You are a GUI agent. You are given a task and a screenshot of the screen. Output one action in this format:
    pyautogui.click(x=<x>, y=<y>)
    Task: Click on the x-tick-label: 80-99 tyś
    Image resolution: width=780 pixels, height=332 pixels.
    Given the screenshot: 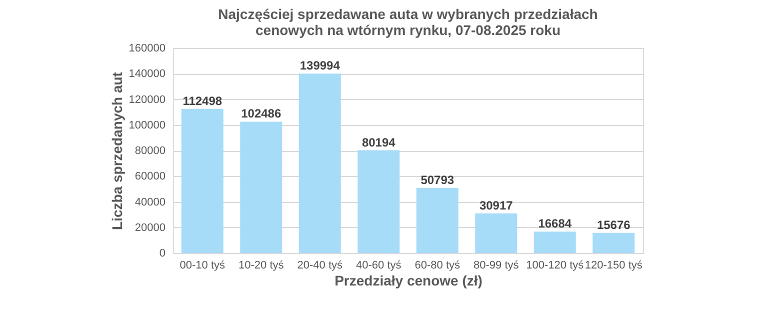 What is the action you would take?
    pyautogui.click(x=497, y=266)
    